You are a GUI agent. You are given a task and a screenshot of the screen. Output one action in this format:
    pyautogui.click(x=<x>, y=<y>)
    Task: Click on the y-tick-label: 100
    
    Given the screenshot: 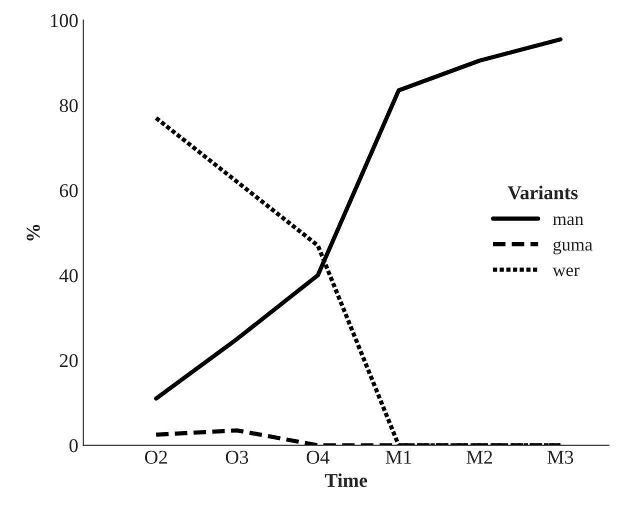 What is the action you would take?
    pyautogui.click(x=64, y=21)
    